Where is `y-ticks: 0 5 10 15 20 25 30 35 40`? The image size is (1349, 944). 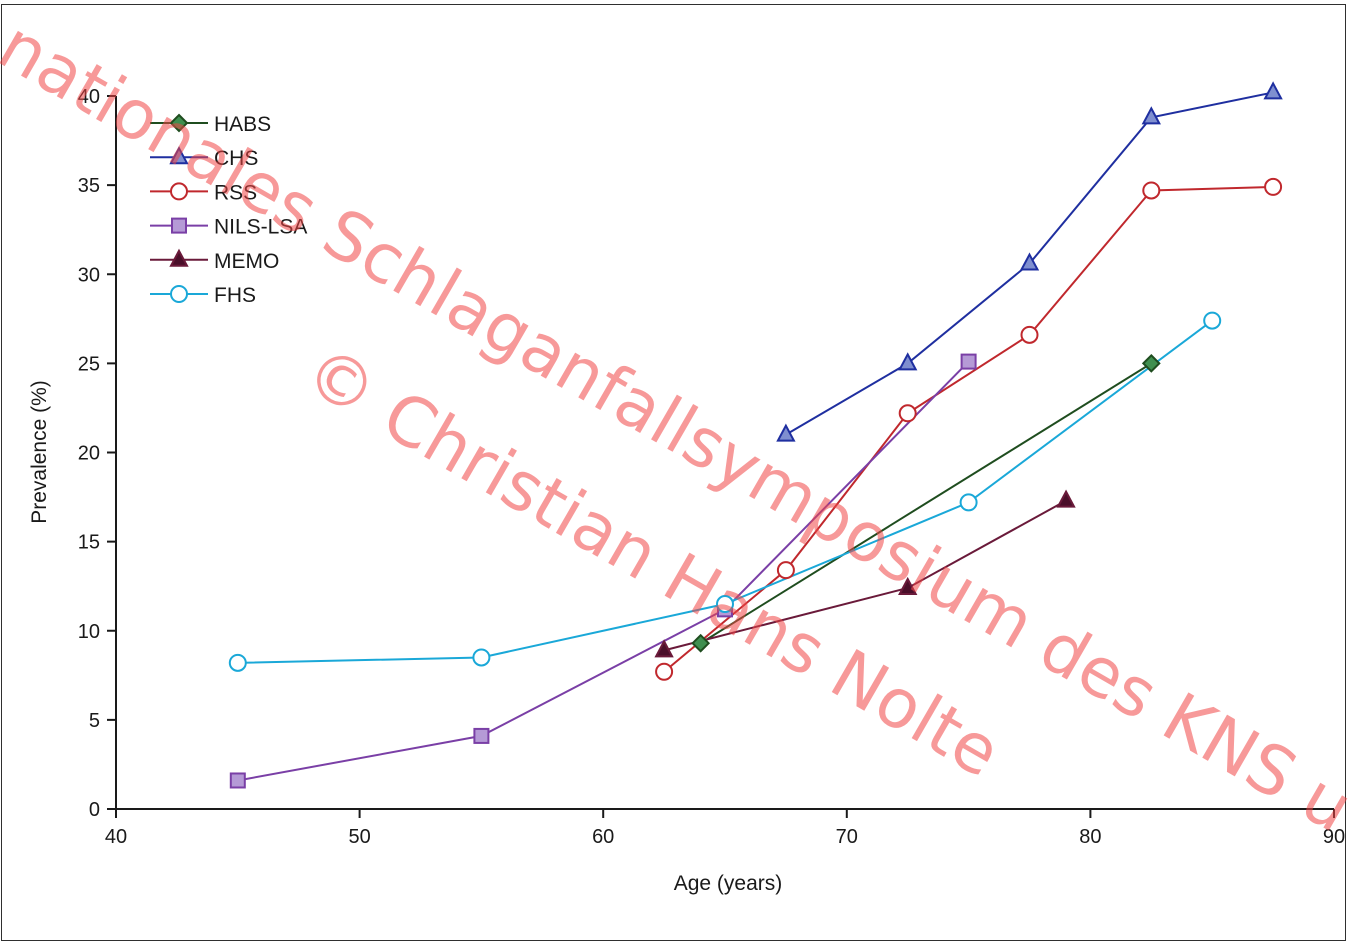 y-ticks: 0 5 10 15 20 25 30 35 40 is located at coordinates (97, 453).